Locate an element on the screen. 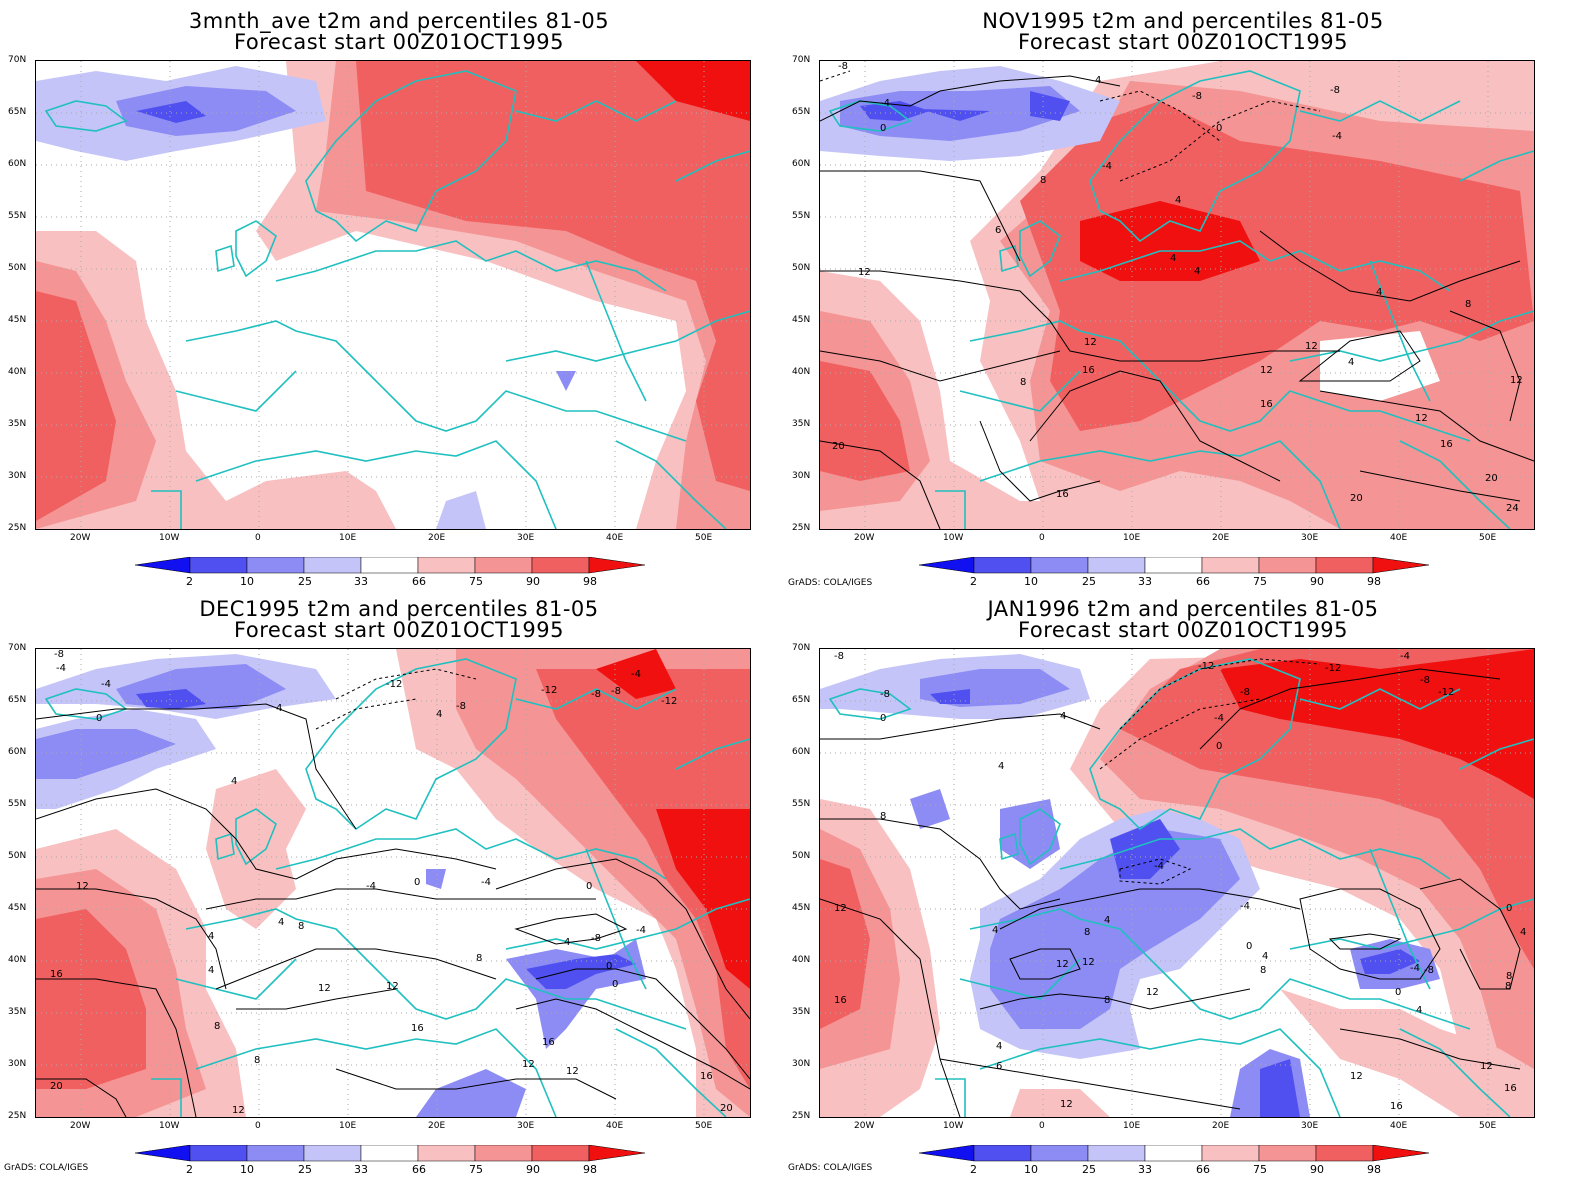  colorbar-label: 10 is located at coordinates (247, 1169).